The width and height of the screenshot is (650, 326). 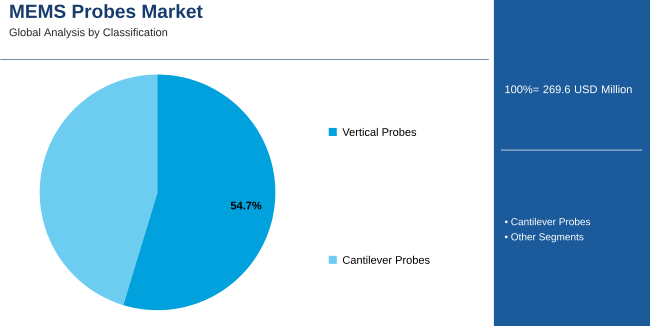 What do you see at coordinates (386, 260) in the screenshot?
I see `legend-label: Cantilever Probes` at bounding box center [386, 260].